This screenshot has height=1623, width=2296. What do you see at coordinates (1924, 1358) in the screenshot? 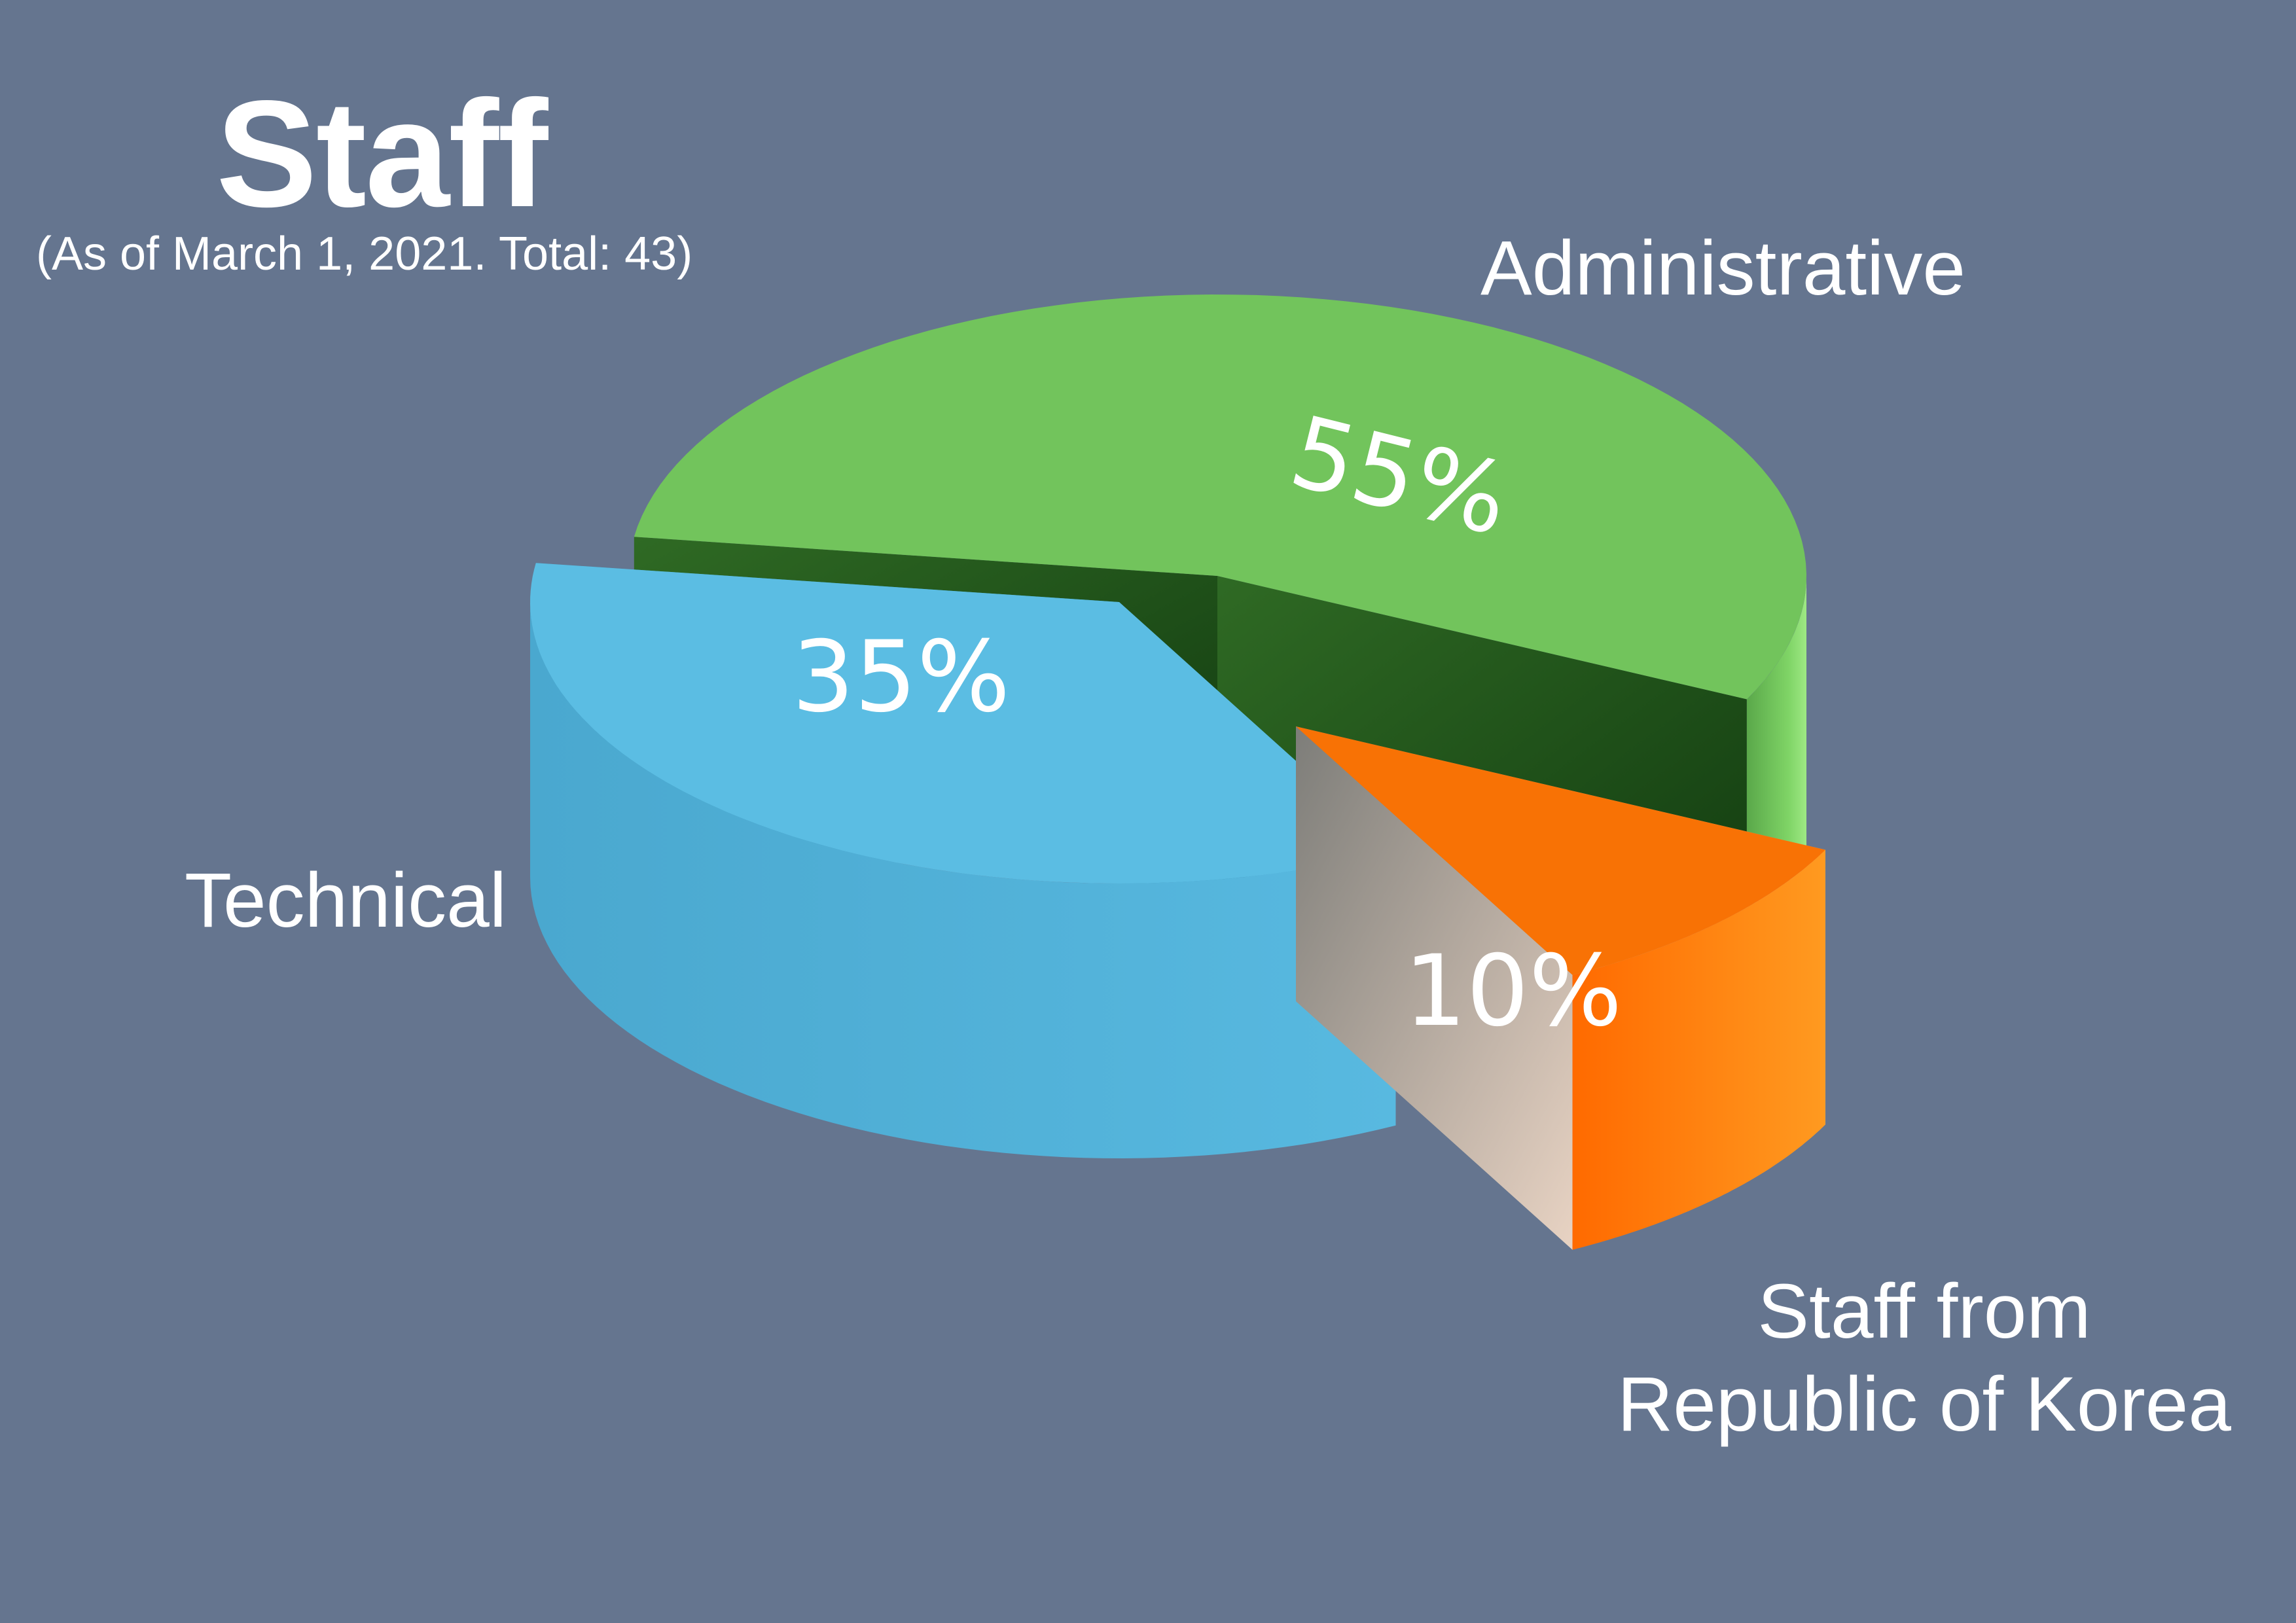
I see `category-label-korea: Staff from Republic of Korea` at bounding box center [1924, 1358].